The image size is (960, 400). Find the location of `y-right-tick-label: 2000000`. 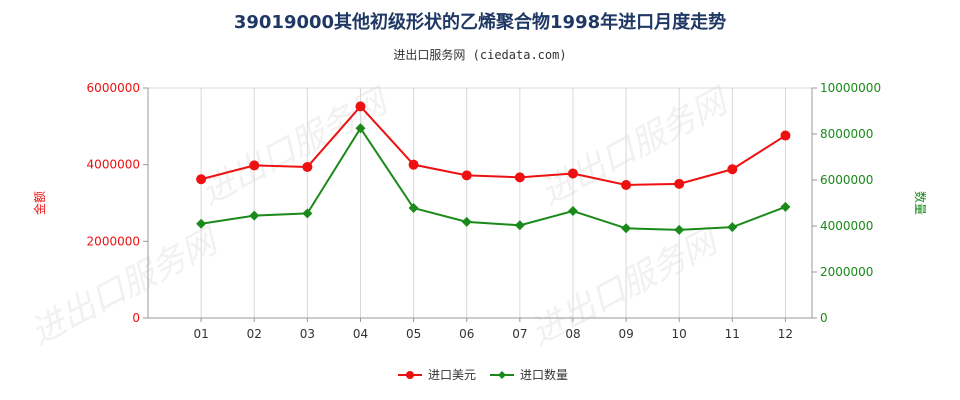

y-right-tick-label: 2000000 is located at coordinates (846, 272).